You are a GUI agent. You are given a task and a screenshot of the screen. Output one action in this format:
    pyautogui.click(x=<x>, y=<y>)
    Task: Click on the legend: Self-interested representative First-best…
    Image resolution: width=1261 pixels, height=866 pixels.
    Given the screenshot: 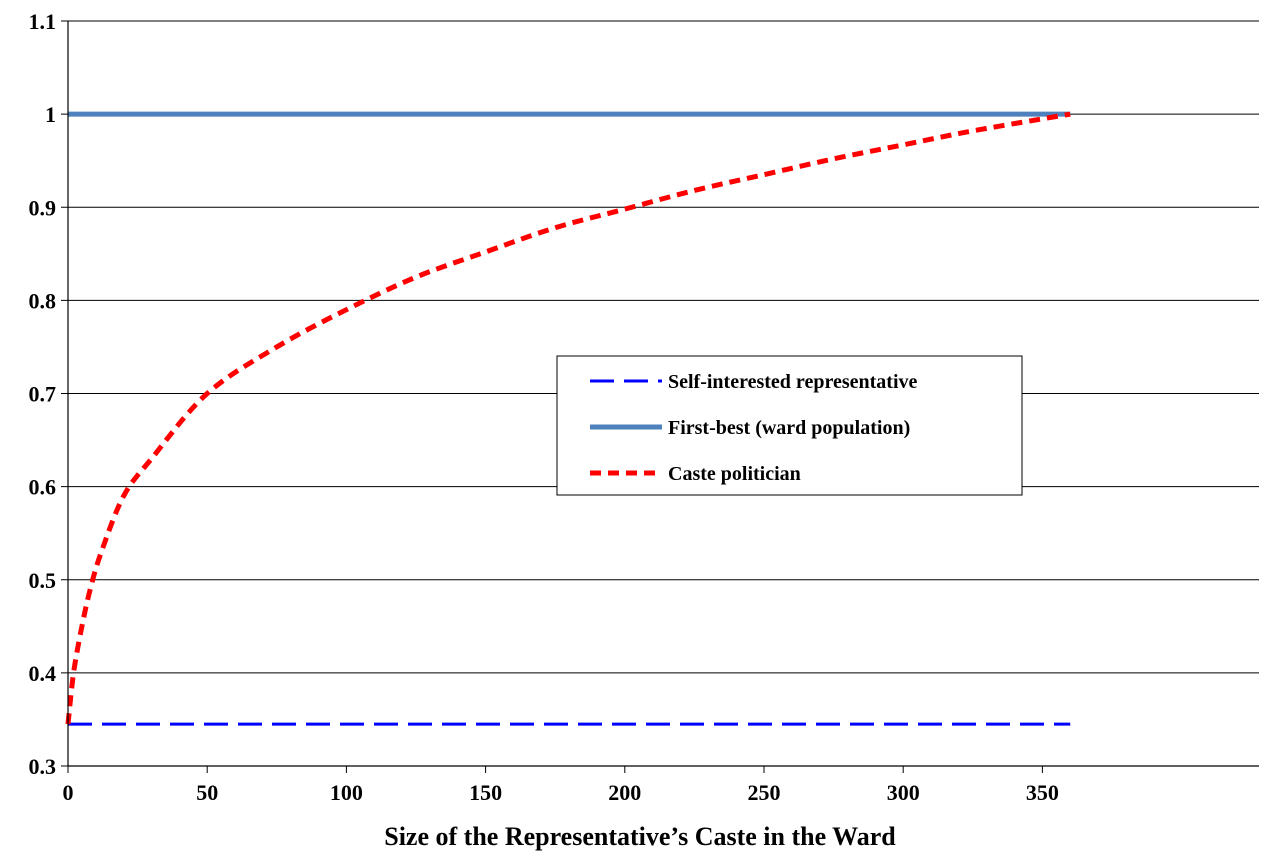 What is the action you would take?
    pyautogui.click(x=789, y=425)
    